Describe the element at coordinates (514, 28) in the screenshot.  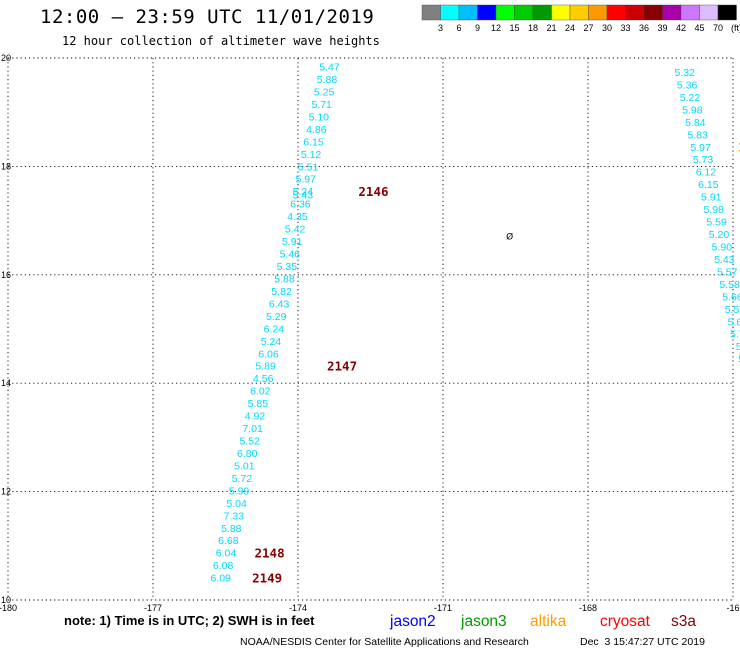
I see `legend-label: 15` at that location.